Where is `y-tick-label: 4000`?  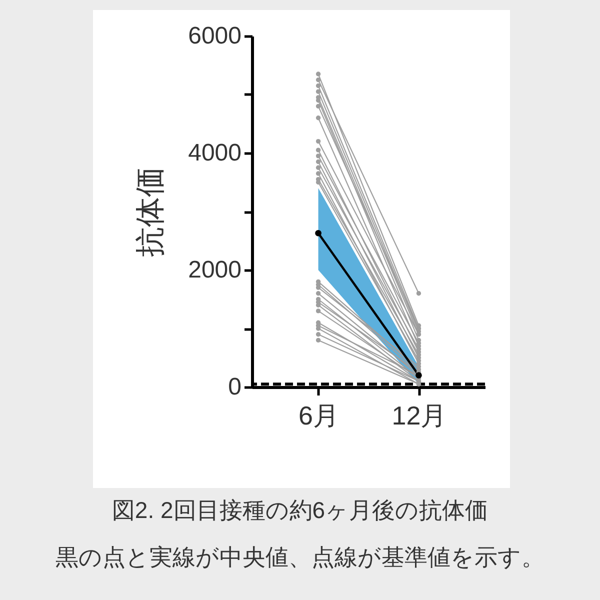
y-tick-label: 4000 is located at coordinates (215, 153).